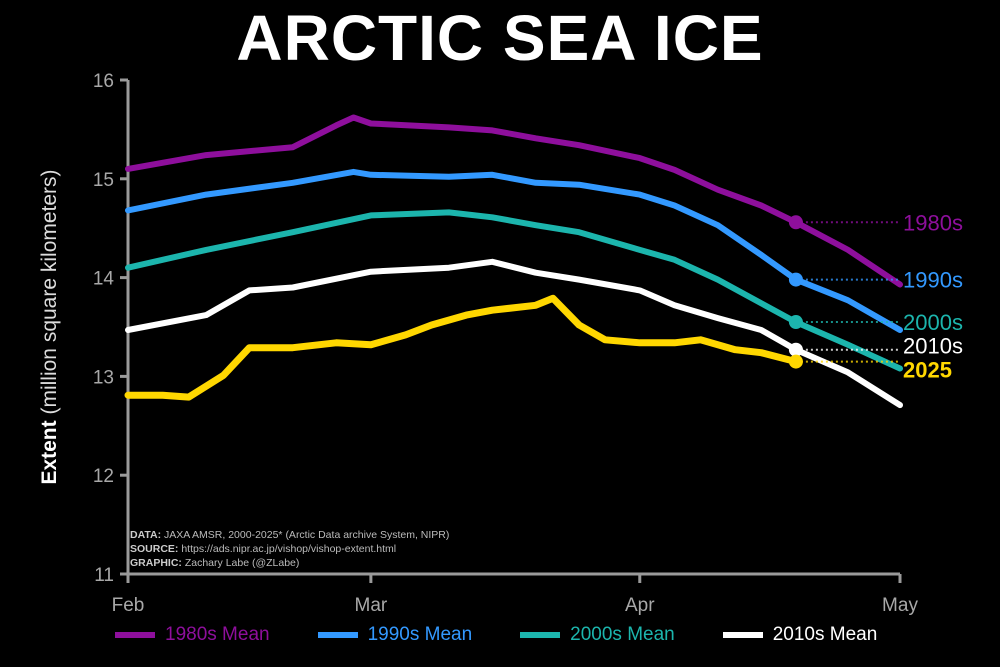 This screenshot has height=667, width=1000. What do you see at coordinates (49, 292) in the screenshot?
I see `y-axis-label-units: (million square kilometers)` at bounding box center [49, 292].